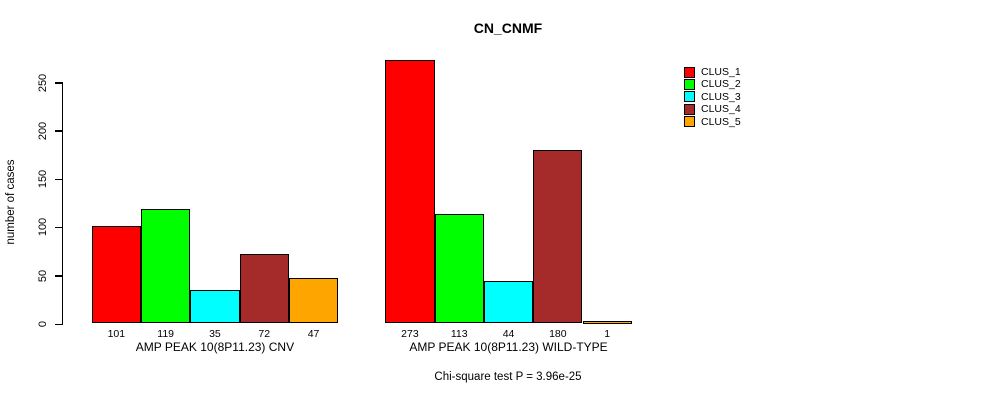 This screenshot has height=400, width=990. Describe the element at coordinates (62, 203) in the screenshot. I see `y-axis-line` at that location.